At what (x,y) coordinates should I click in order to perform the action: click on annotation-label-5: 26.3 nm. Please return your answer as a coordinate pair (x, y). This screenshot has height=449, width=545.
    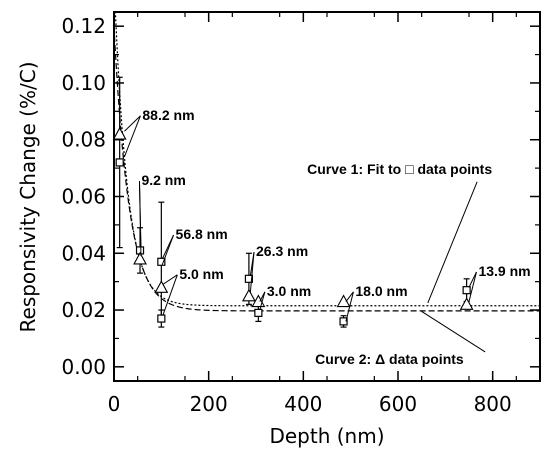
    Looking at the image, I should click on (282, 251).